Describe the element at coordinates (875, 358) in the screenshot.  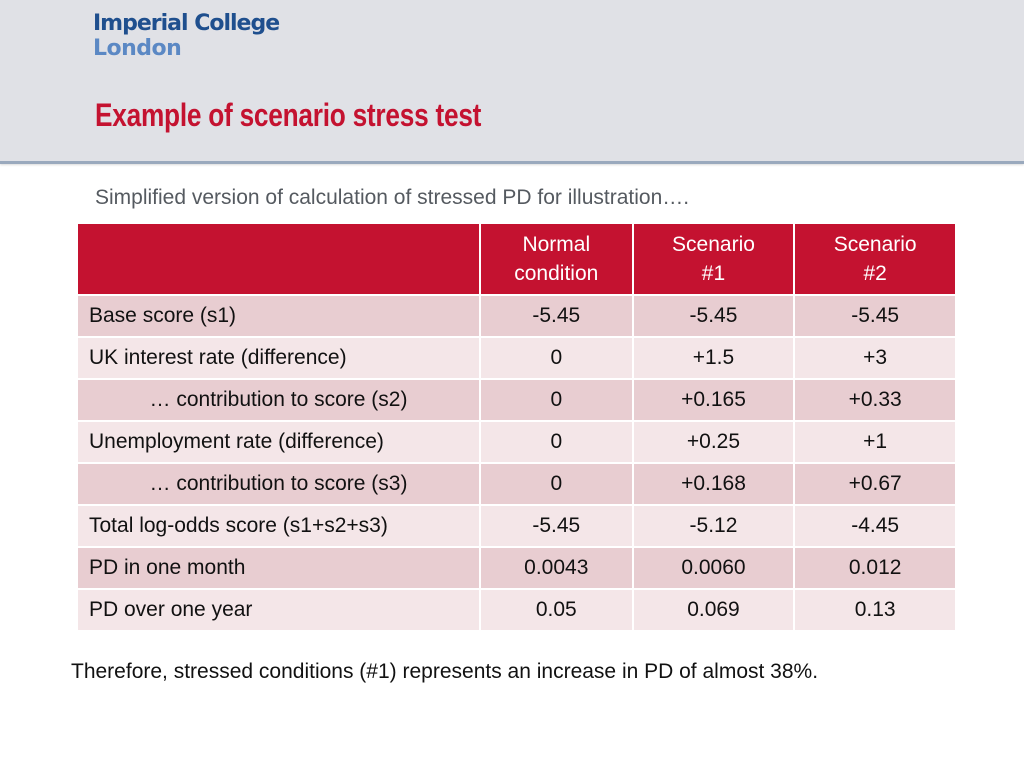
I see `cell-scenario-2: +3` at that location.